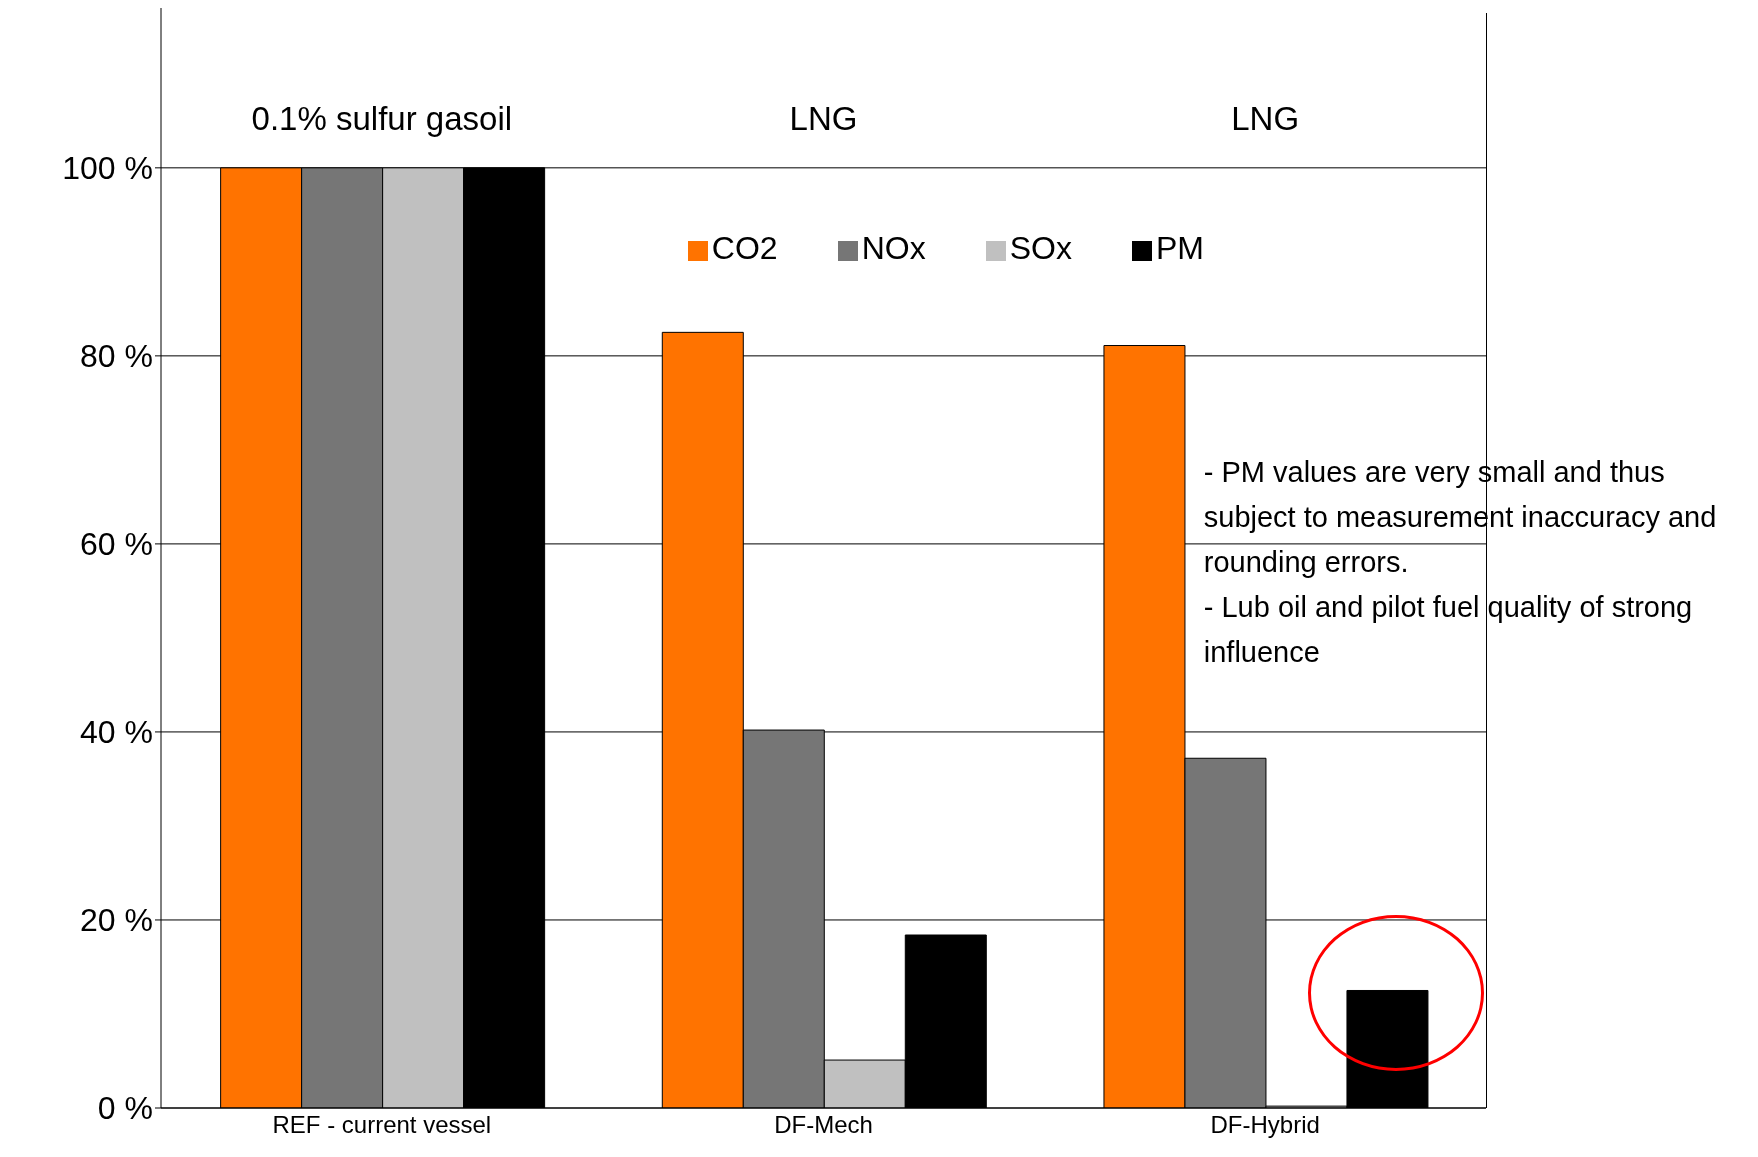 The width and height of the screenshot is (1758, 1157). Describe the element at coordinates (116, 732) in the screenshot. I see `y-tick-label: 40 %` at that location.